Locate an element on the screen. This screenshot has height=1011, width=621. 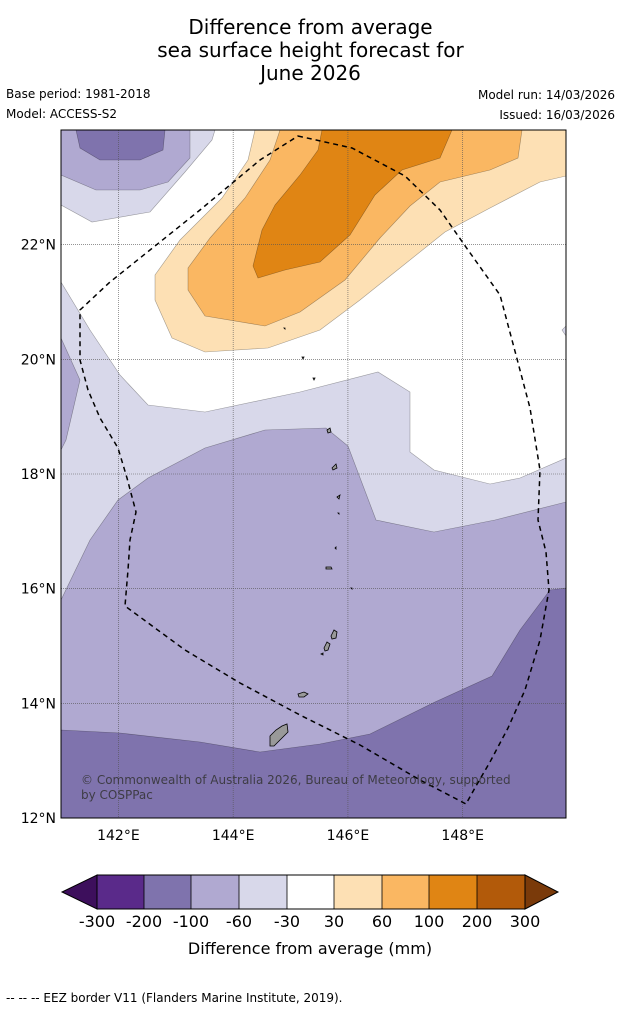
colorbar-seg-neg100-neg60 is located at coordinates (215, 892).